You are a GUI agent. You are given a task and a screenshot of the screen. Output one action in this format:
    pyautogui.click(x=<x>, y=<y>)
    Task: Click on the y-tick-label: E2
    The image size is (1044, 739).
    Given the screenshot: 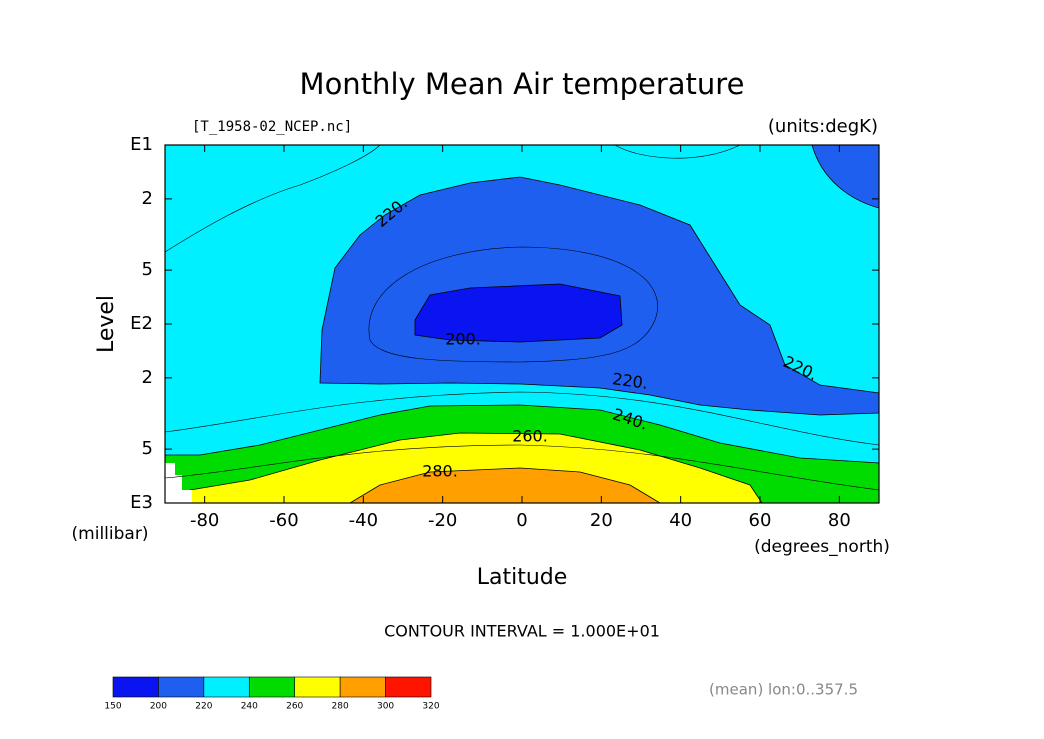 What is the action you would take?
    pyautogui.click(x=141, y=323)
    